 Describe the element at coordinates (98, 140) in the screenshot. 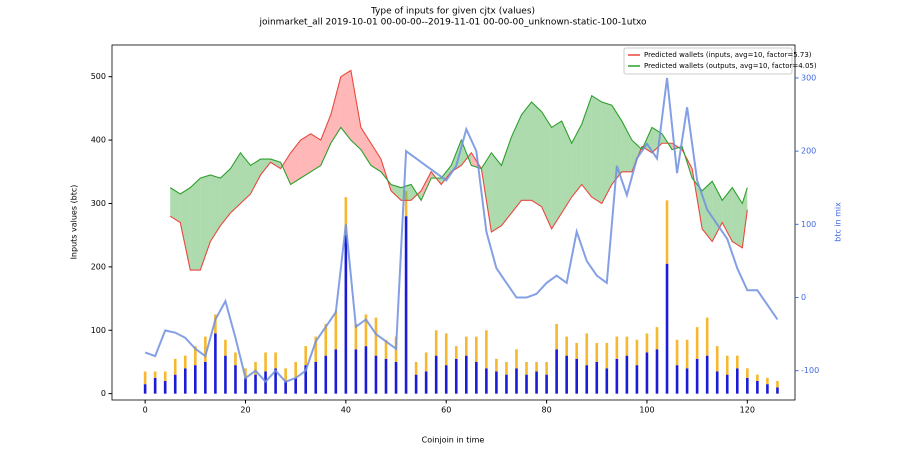

I see `y-tick-label: 400` at that location.